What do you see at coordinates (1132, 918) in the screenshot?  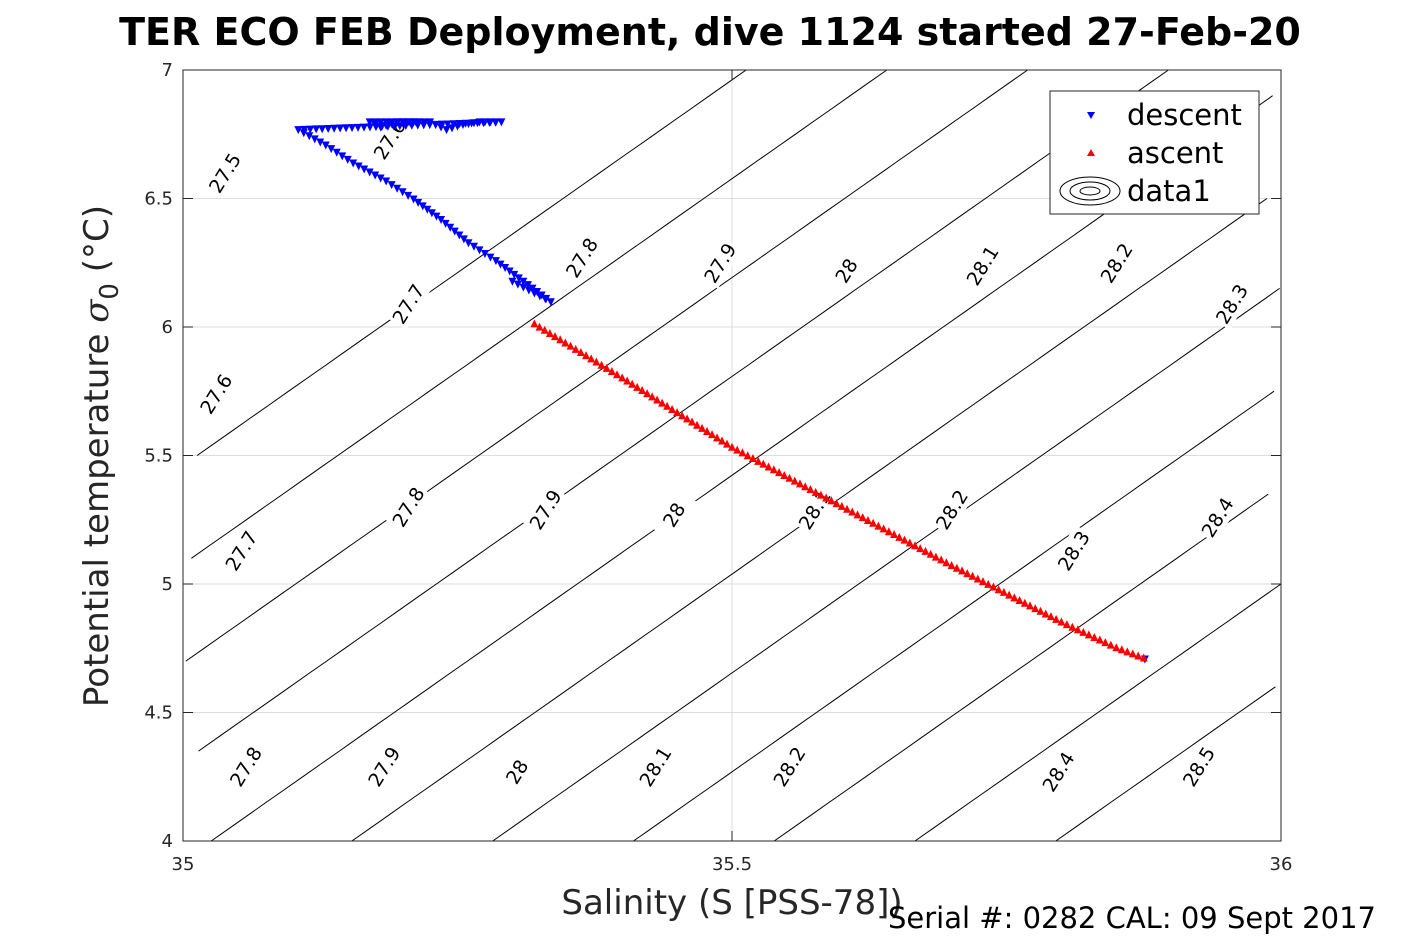 I see `serial-calibration-note: Serial #: 0282 CAL: 09 Sept 2017` at bounding box center [1132, 918].